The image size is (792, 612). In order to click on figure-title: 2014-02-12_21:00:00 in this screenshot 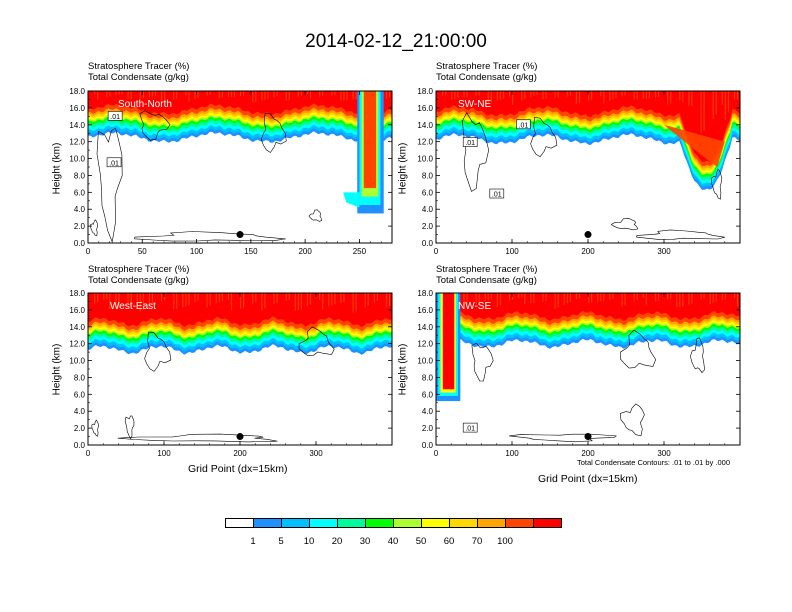, I will do `click(396, 41)`.